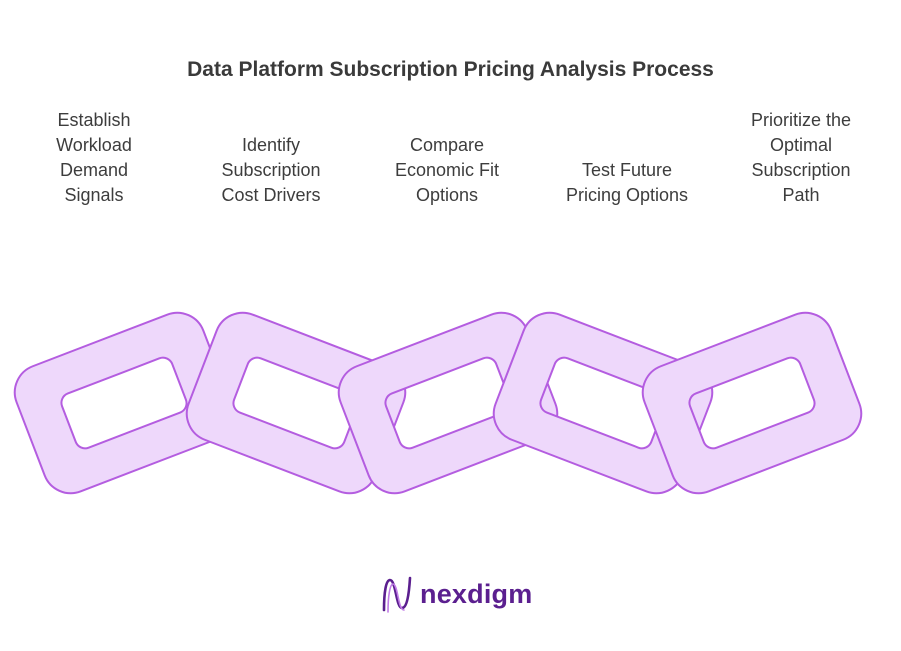  What do you see at coordinates (397, 594) in the screenshot?
I see `nexdigm-wave-icon` at bounding box center [397, 594].